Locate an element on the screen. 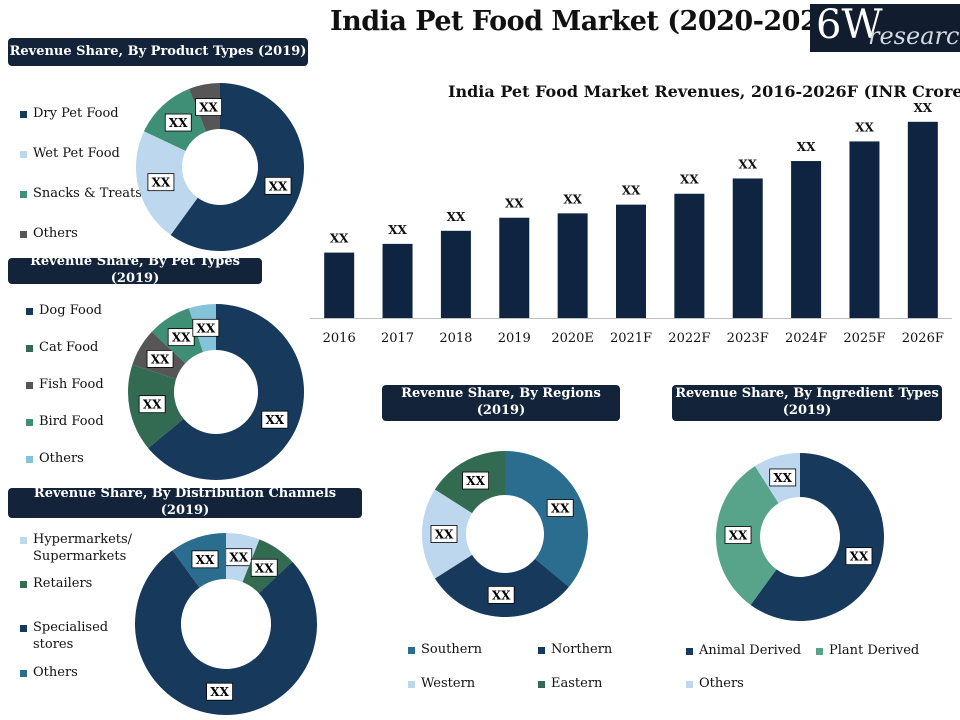 The height and width of the screenshot is (720, 960). revenue-bar-2025f is located at coordinates (864, 229).